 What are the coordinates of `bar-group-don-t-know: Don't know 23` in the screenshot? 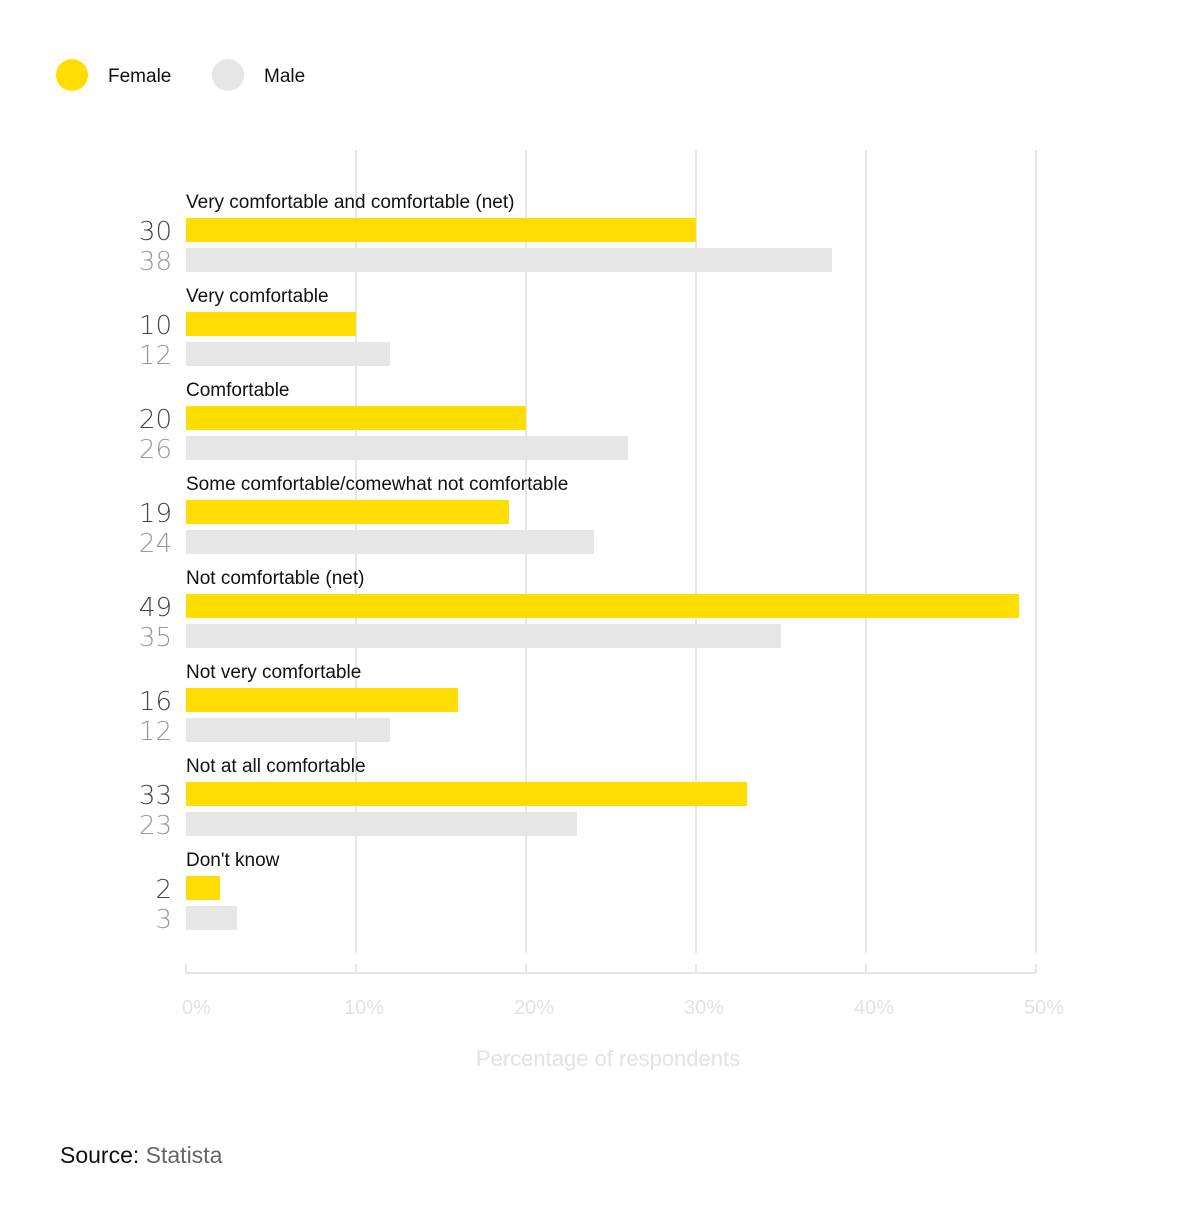 It's located at (217, 892).